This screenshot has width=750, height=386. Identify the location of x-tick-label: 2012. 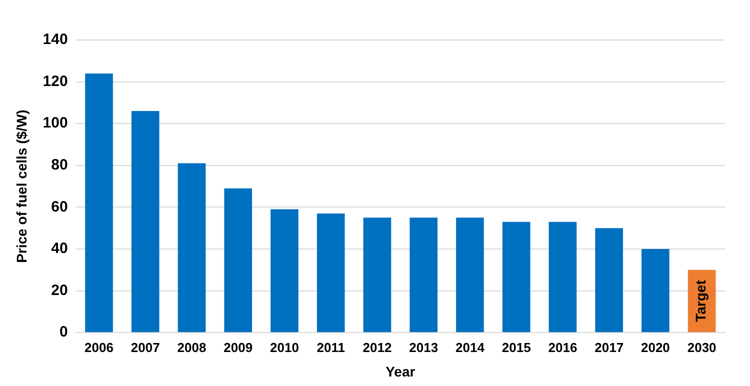
(377, 347).